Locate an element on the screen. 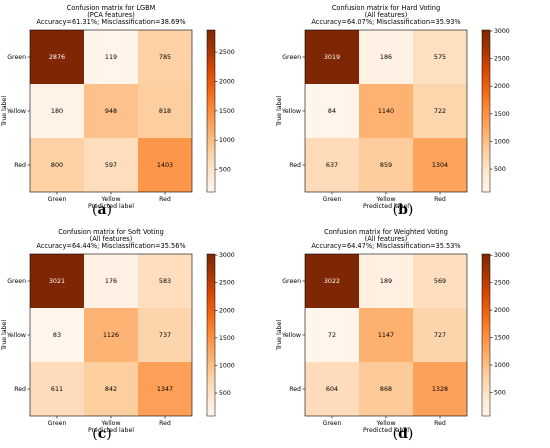 This screenshot has height=448, width=550. cell-value-label: 575 is located at coordinates (440, 57).